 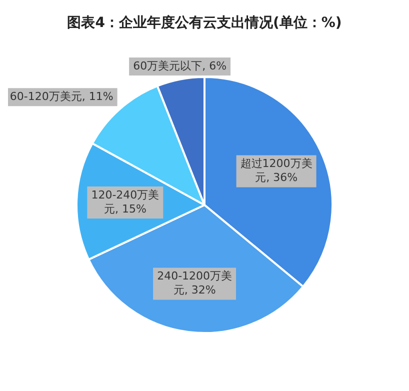 What do you see at coordinates (194, 283) in the screenshot?
I see `slice-label: 240-1200万美元, 32%` at bounding box center [194, 283].